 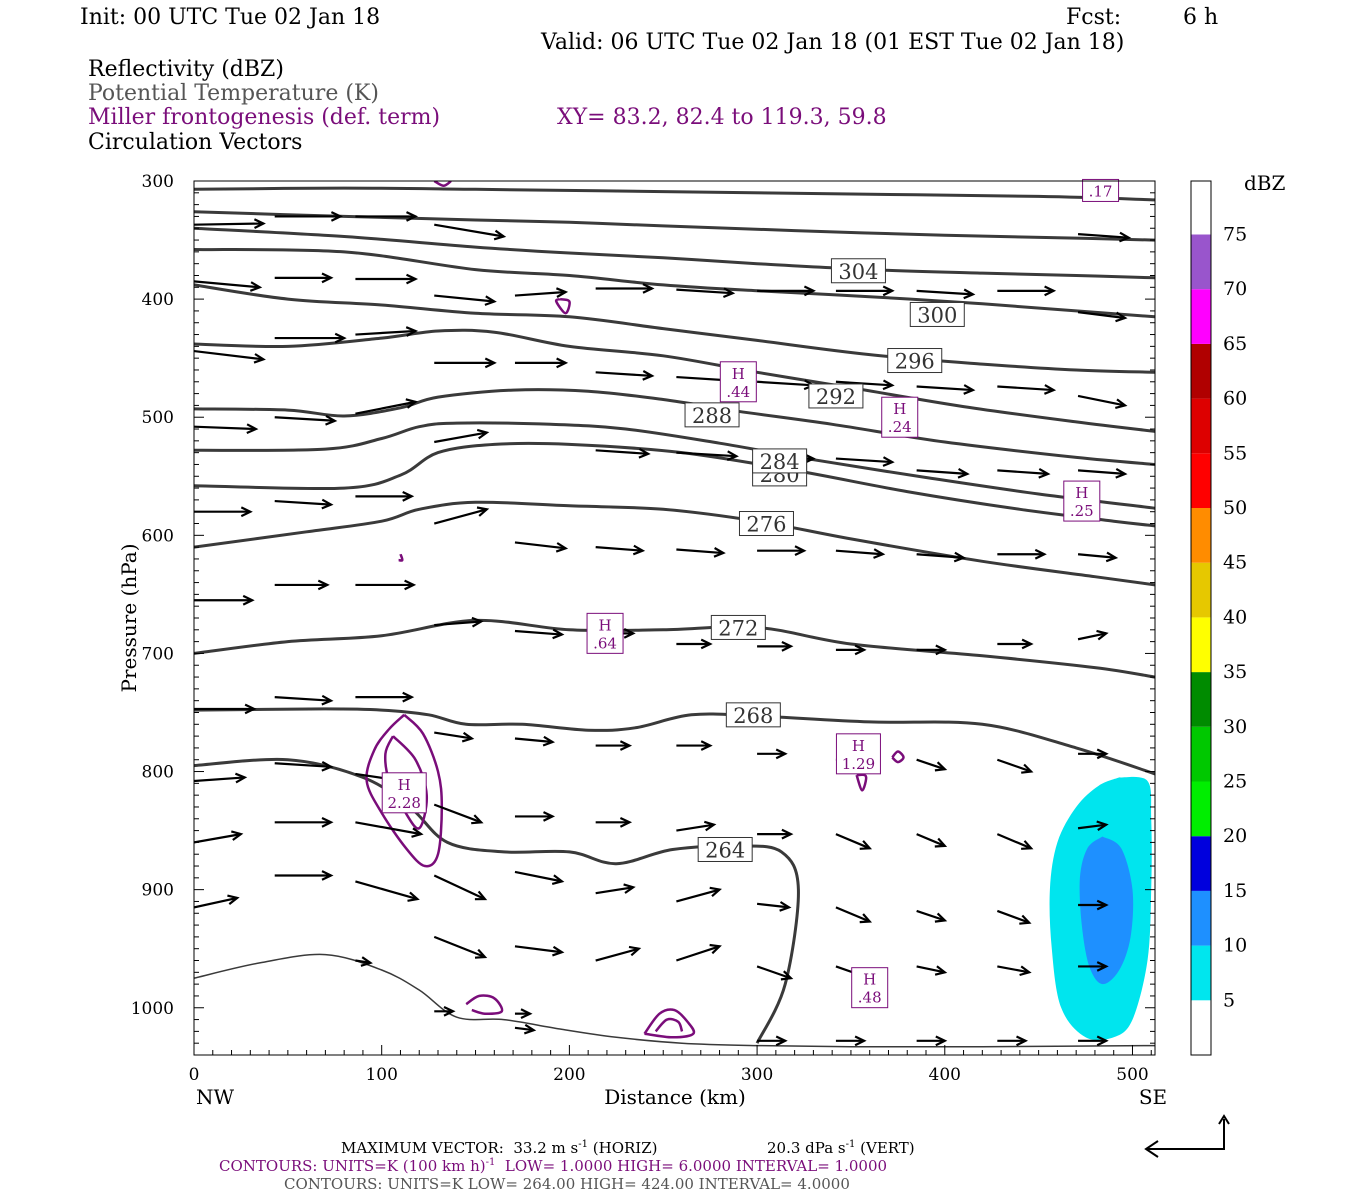 What do you see at coordinates (725, 850) in the screenshot?
I see `theta-label: 264` at bounding box center [725, 850].